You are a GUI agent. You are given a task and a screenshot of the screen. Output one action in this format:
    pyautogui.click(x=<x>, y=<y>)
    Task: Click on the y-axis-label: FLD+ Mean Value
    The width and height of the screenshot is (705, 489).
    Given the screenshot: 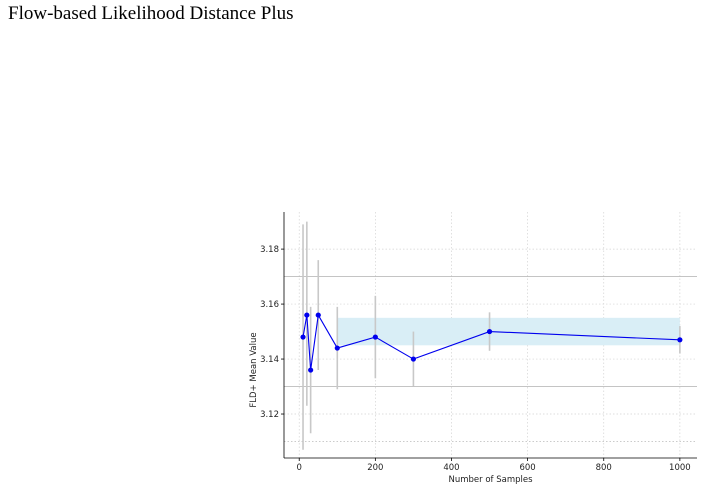 What is the action you would take?
    pyautogui.click(x=254, y=369)
    